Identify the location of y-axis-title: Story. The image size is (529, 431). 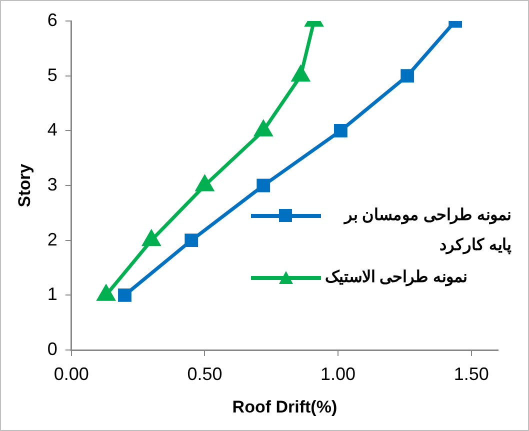
(24, 185).